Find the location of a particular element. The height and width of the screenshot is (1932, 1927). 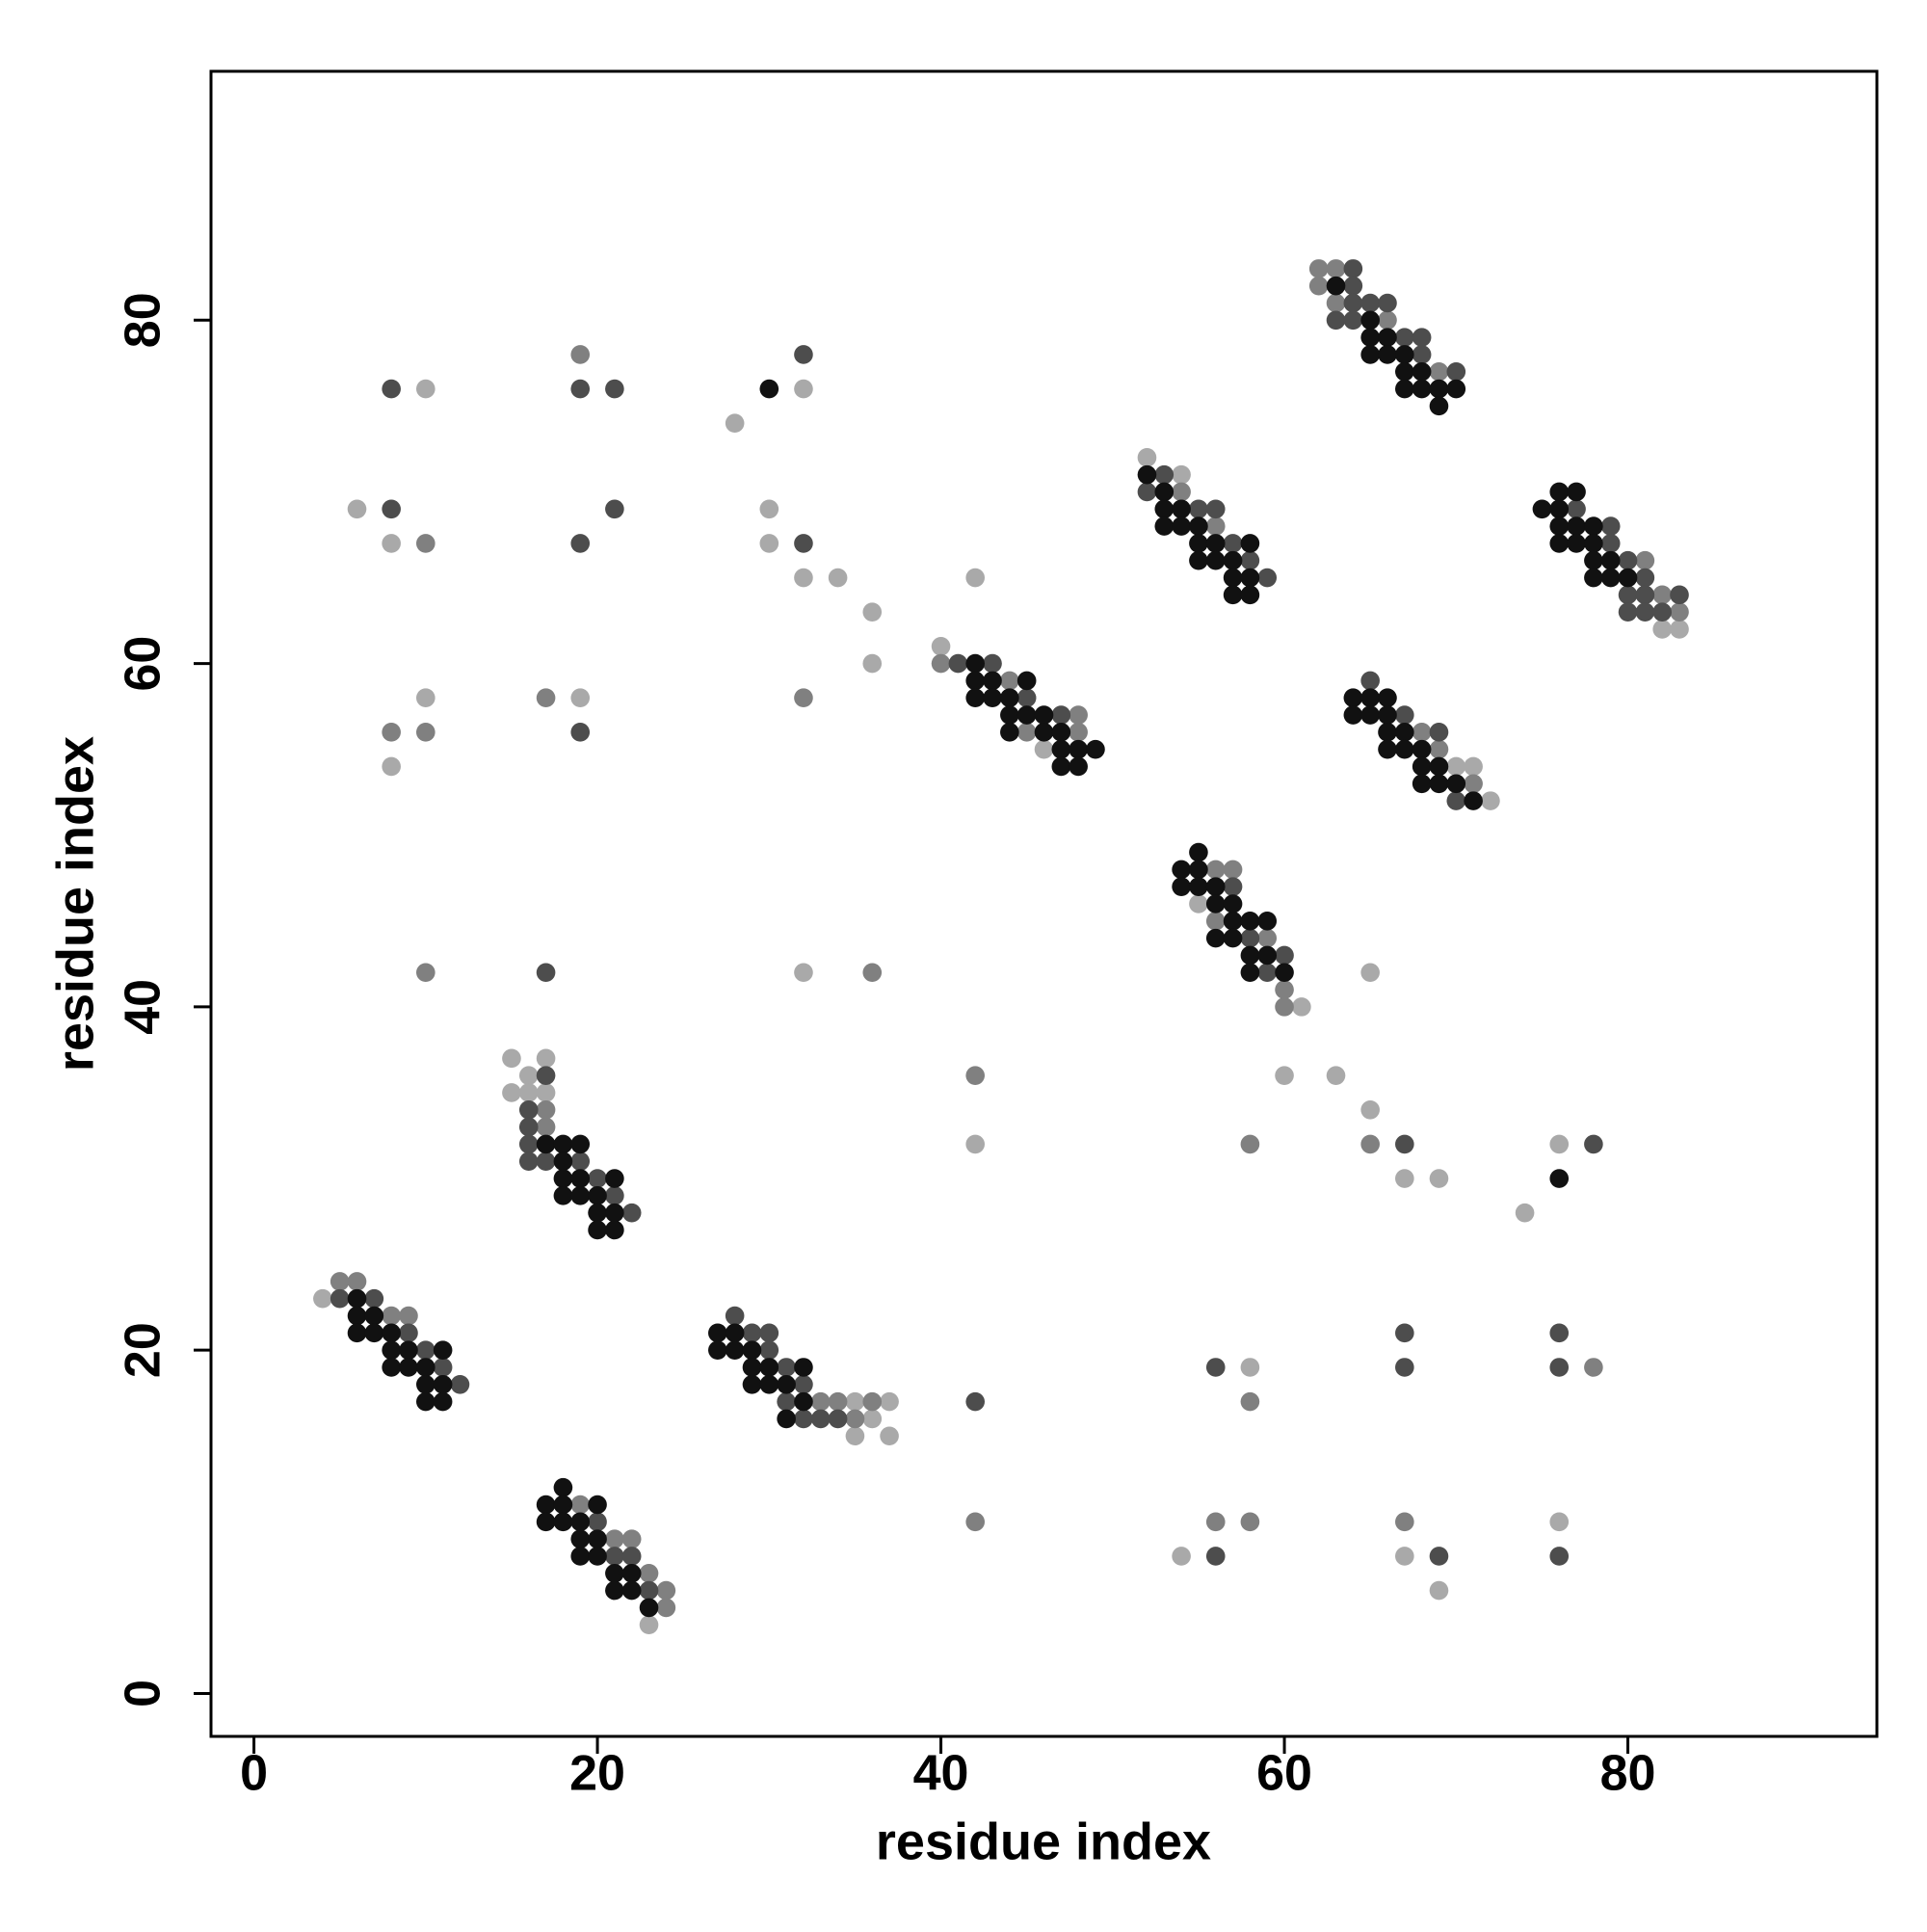

y-tick-label: 80 is located at coordinates (144, 320).